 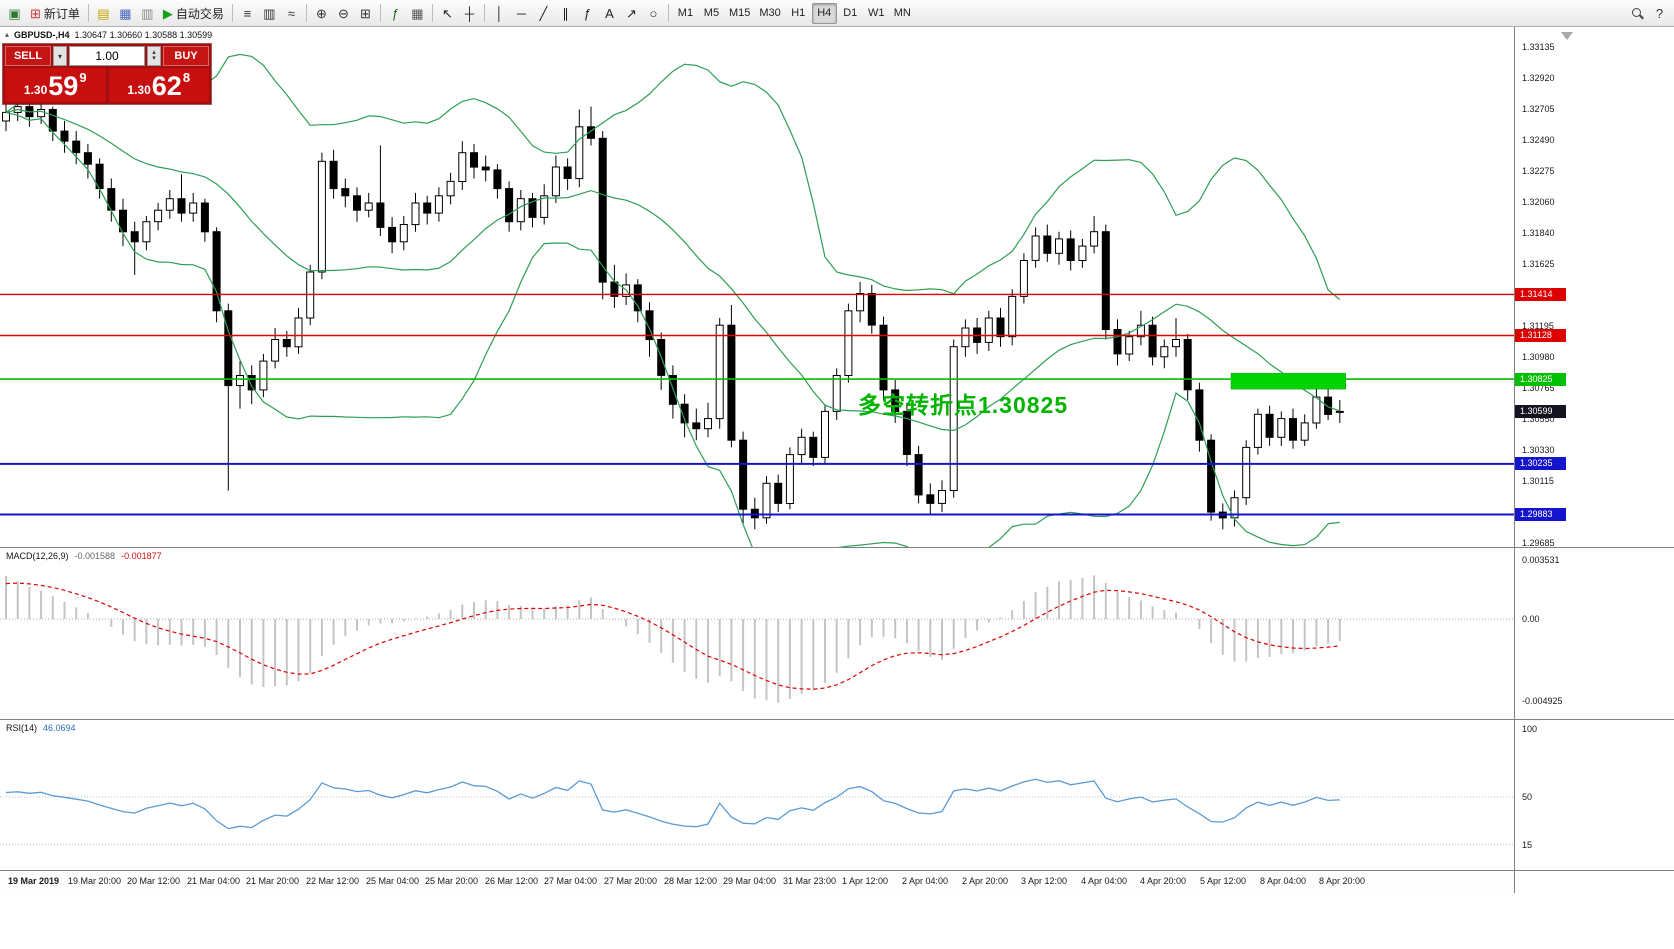 What do you see at coordinates (824, 13) in the screenshot?
I see `timeframe-h4-button: H4` at bounding box center [824, 13].